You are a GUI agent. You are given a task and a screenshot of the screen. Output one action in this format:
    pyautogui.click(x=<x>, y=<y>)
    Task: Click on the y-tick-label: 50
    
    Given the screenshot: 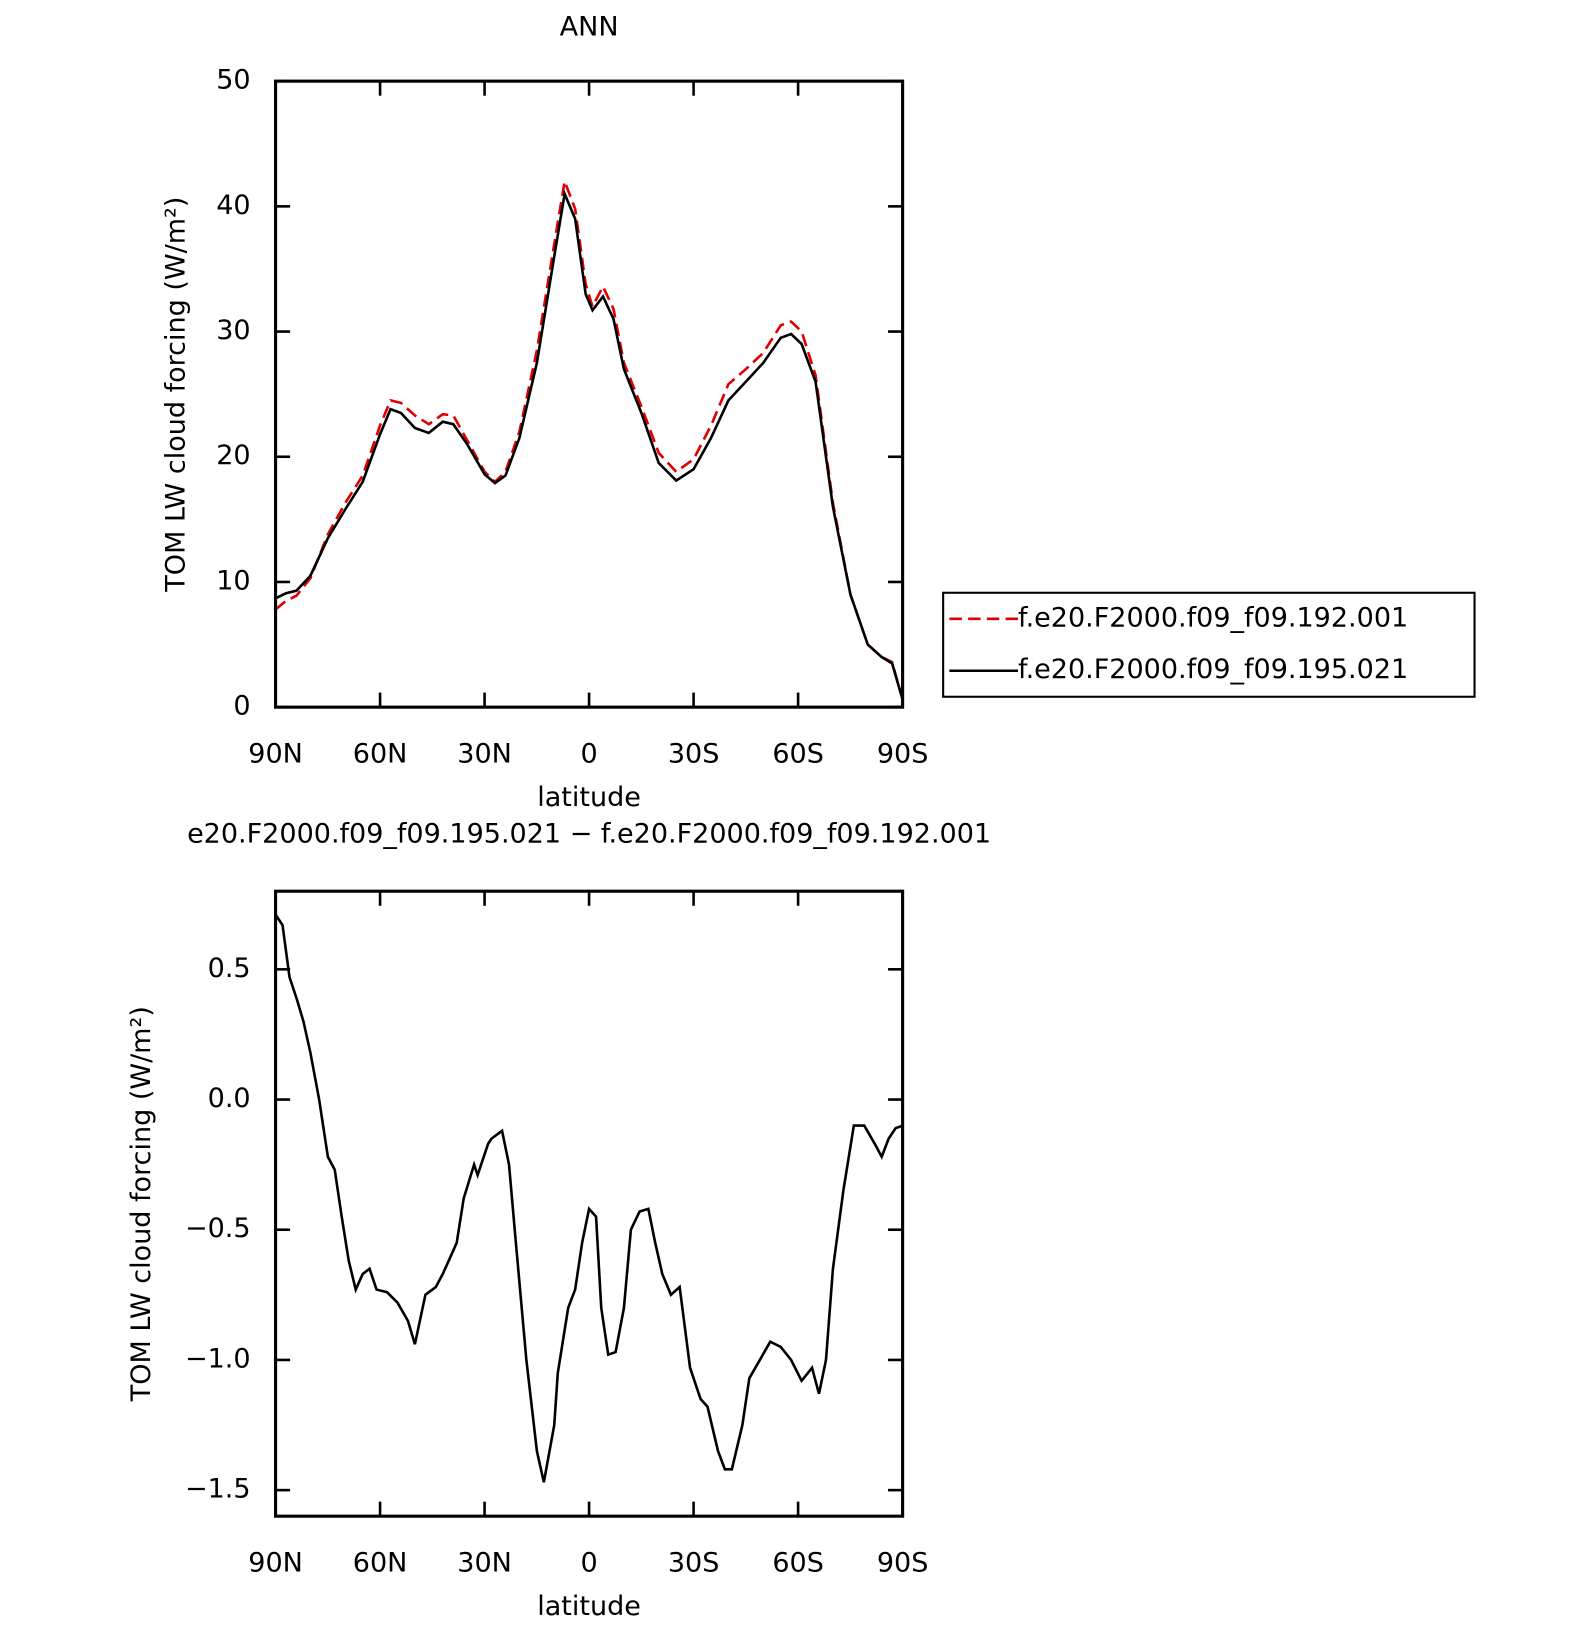 What is the action you would take?
    pyautogui.click(x=233, y=80)
    